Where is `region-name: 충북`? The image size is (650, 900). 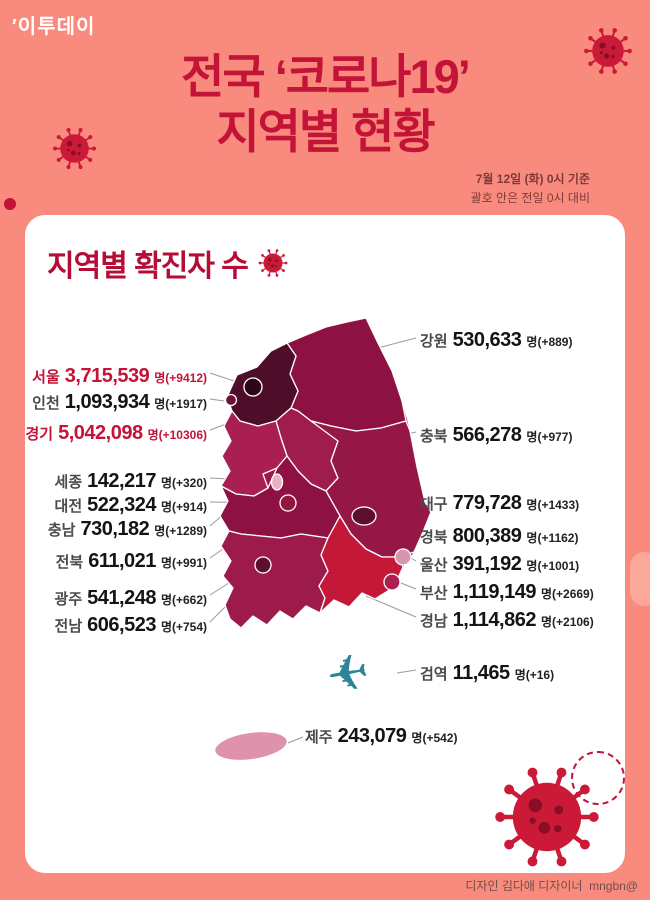
region-name: 충북 is located at coordinates (434, 436).